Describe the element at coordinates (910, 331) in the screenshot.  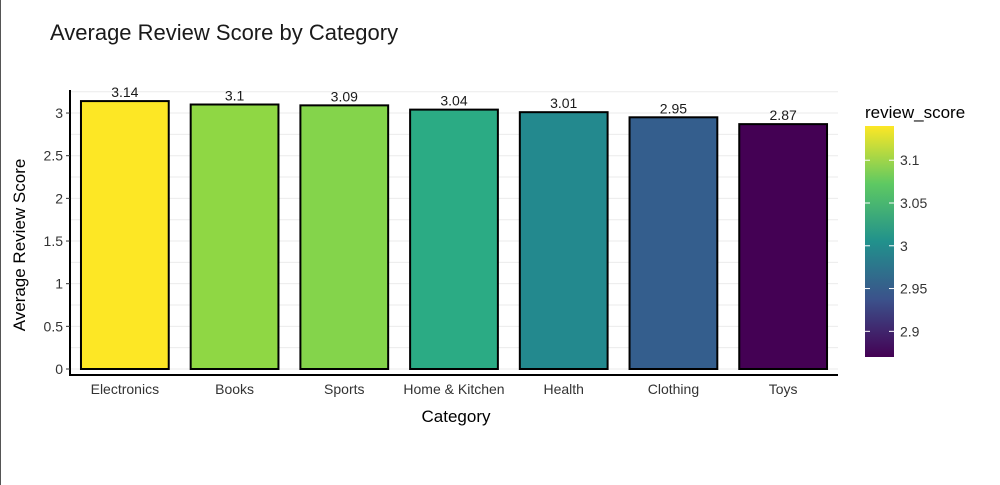
I see `legend-tick-label: 2.9` at that location.